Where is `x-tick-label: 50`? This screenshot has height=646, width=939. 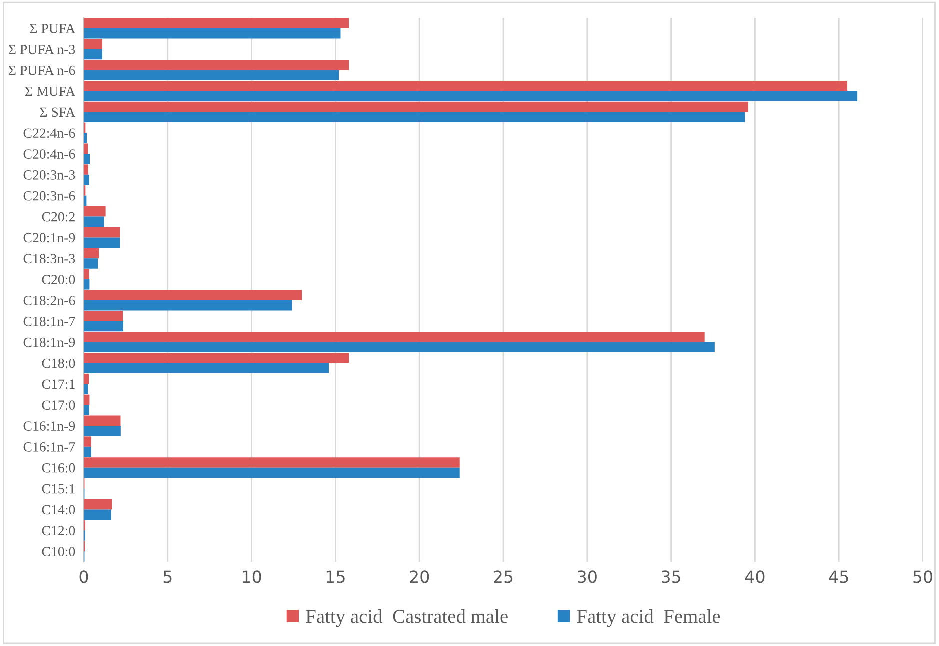
x-tick-label: 50 is located at coordinates (923, 577).